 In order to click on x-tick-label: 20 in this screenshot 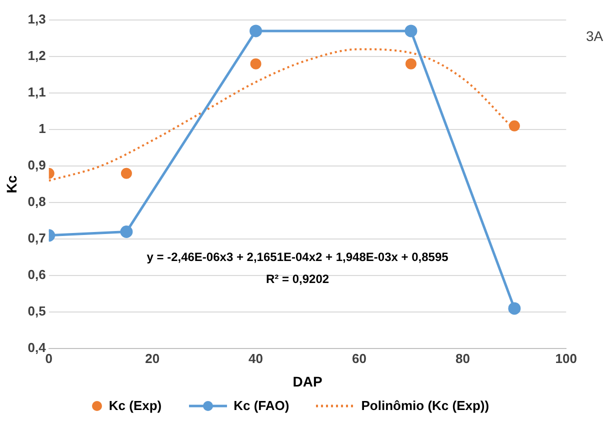, I will do `click(152, 358)`.